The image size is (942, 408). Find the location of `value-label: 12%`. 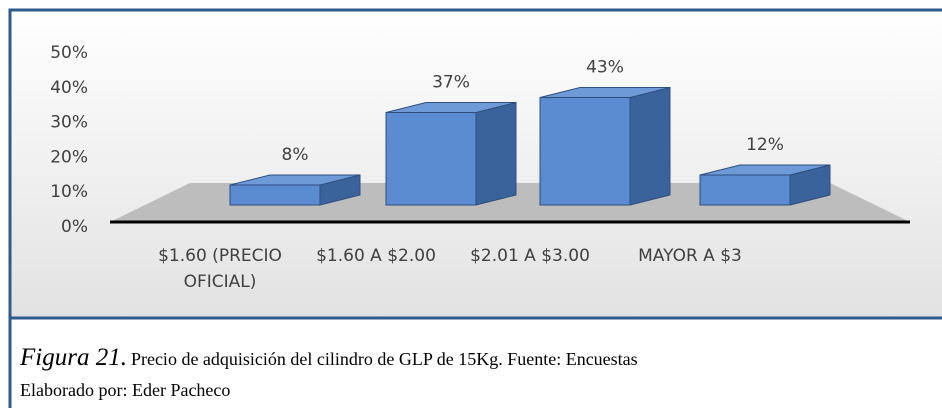

value-label: 12% is located at coordinates (765, 145).